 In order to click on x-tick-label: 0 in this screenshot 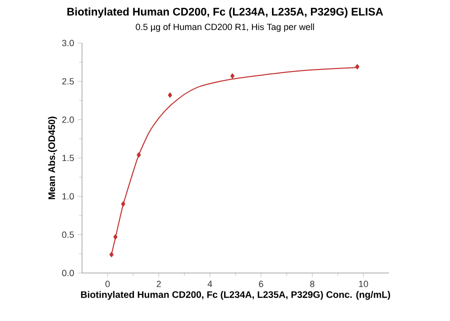, I will do `click(107, 284)`.